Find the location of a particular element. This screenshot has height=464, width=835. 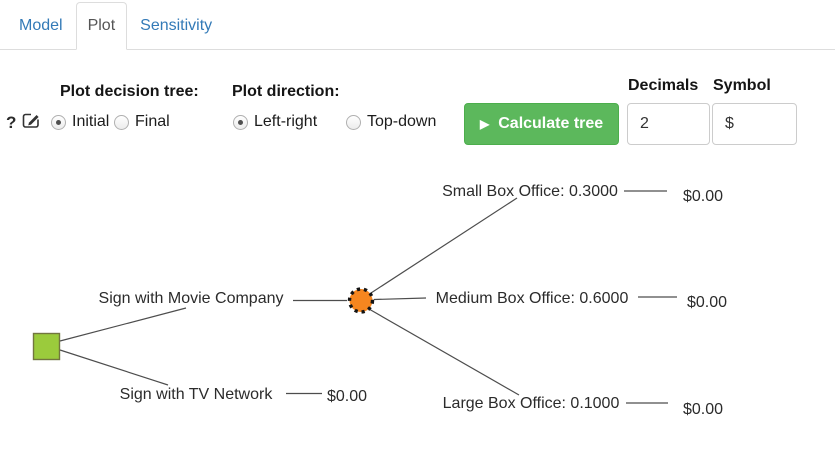

tv-payoff-value: $0.00 is located at coordinates (347, 396).